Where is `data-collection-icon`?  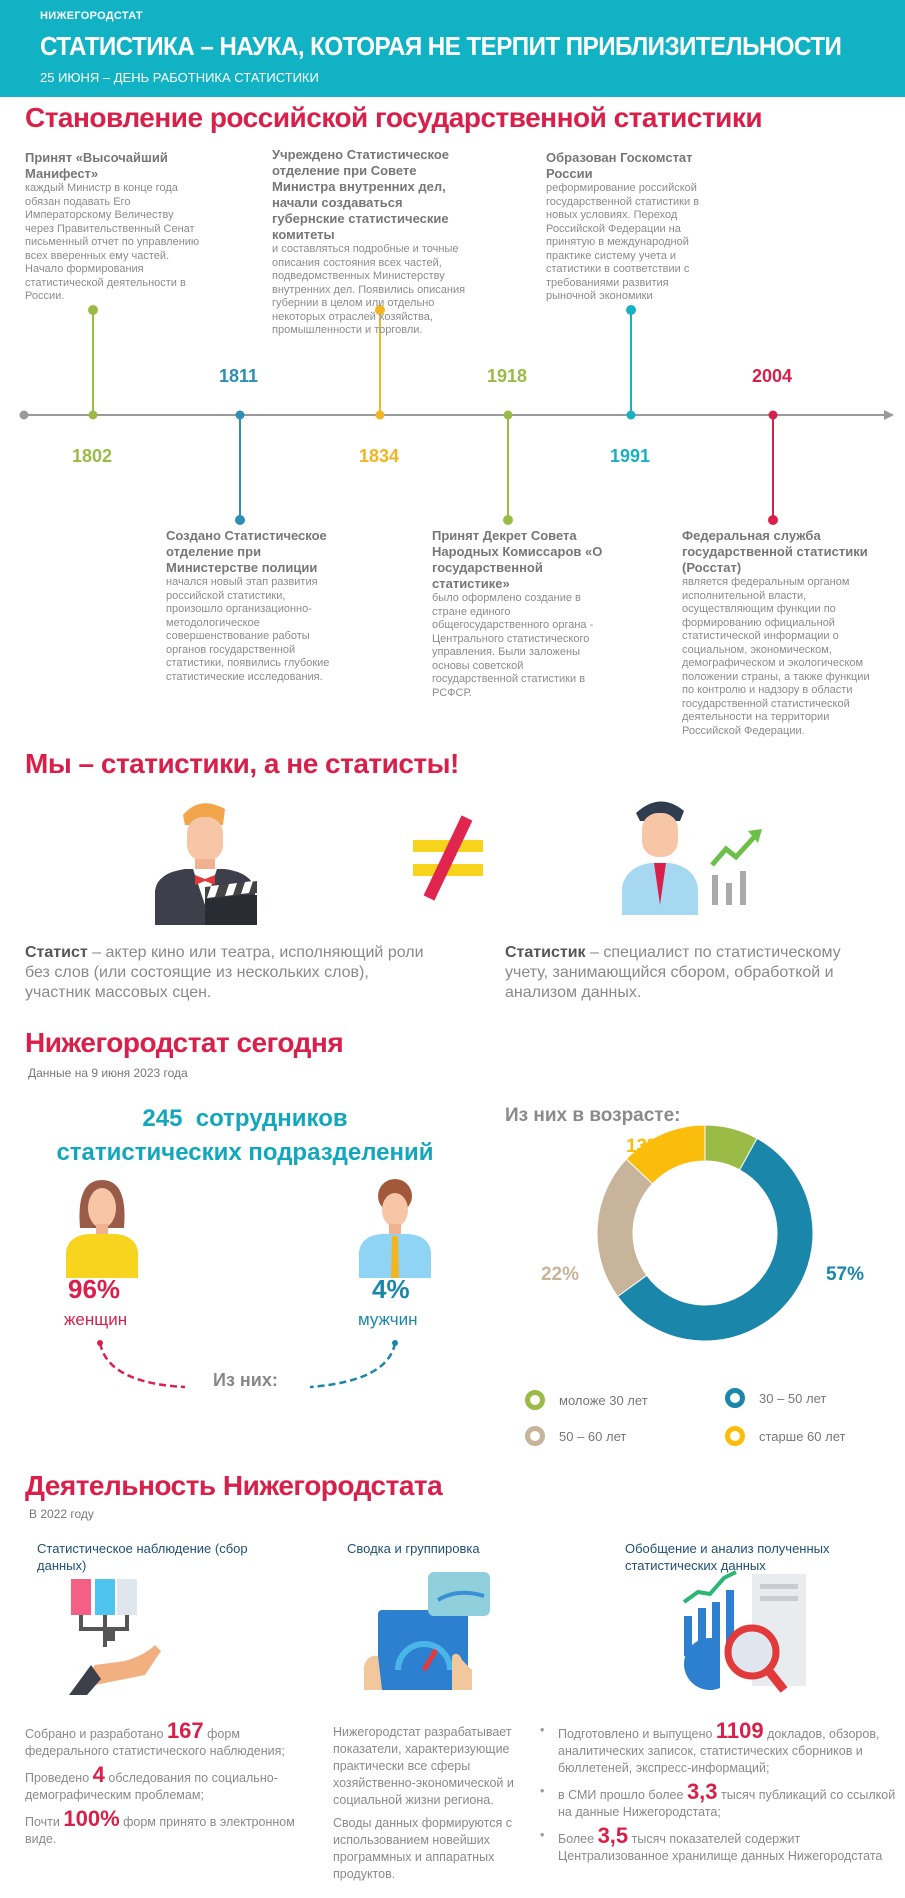 data-collection-icon is located at coordinates (115, 1637).